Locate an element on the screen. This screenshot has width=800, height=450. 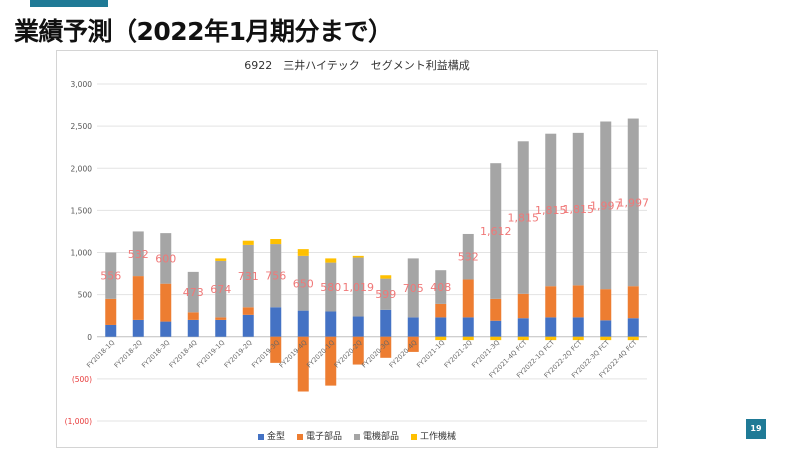
data-label: 556 is located at coordinates (110, 276).